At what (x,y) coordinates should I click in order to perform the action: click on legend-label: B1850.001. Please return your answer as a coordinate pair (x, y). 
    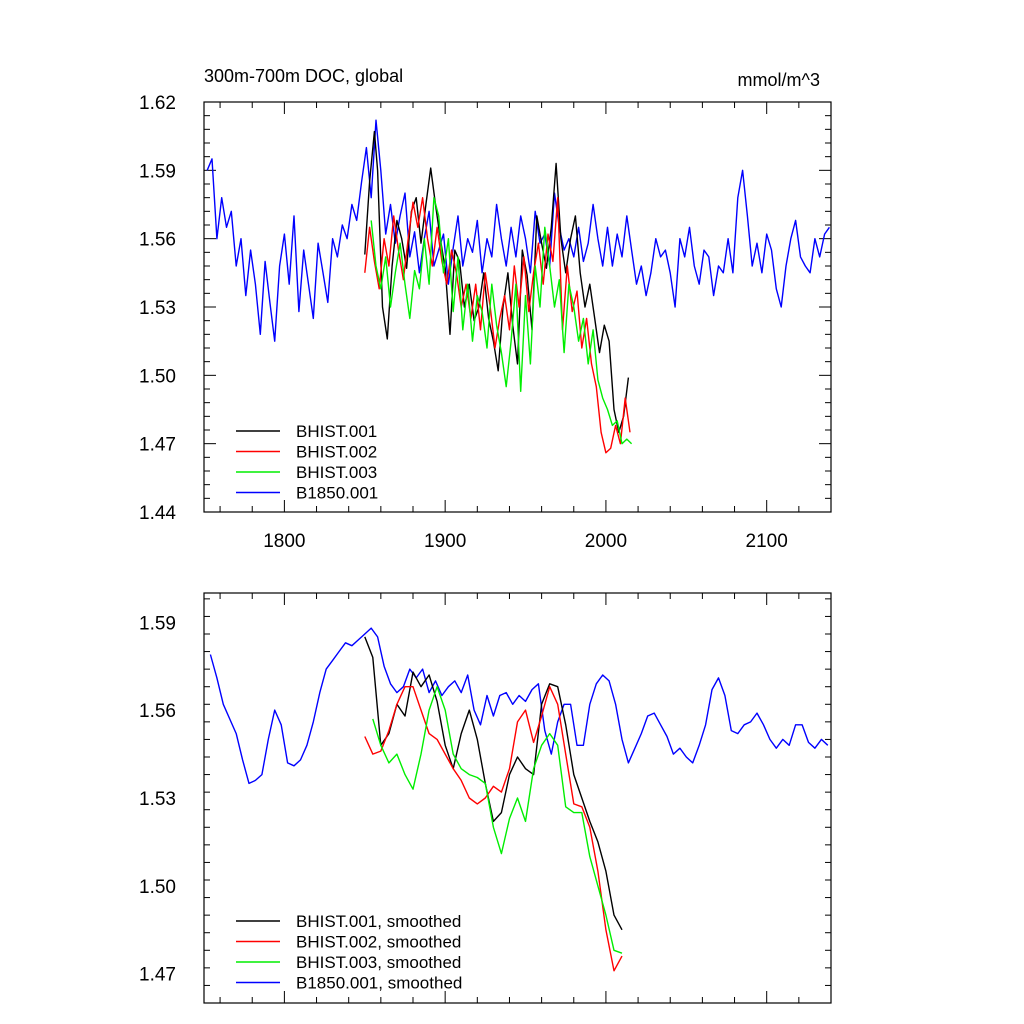
    Looking at the image, I should click on (337, 493).